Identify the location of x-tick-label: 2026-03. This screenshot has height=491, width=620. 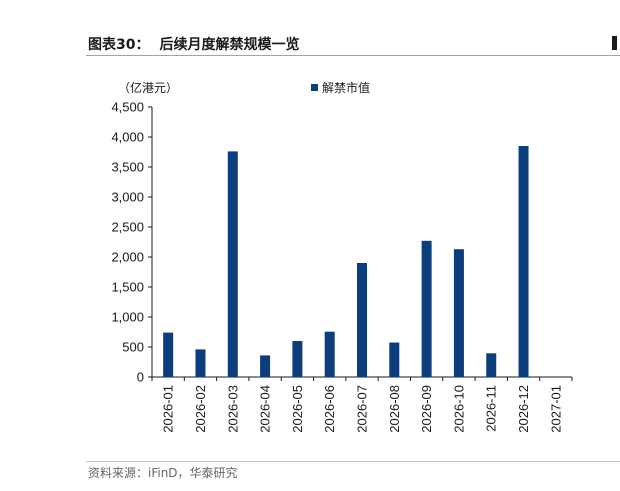
(232, 409).